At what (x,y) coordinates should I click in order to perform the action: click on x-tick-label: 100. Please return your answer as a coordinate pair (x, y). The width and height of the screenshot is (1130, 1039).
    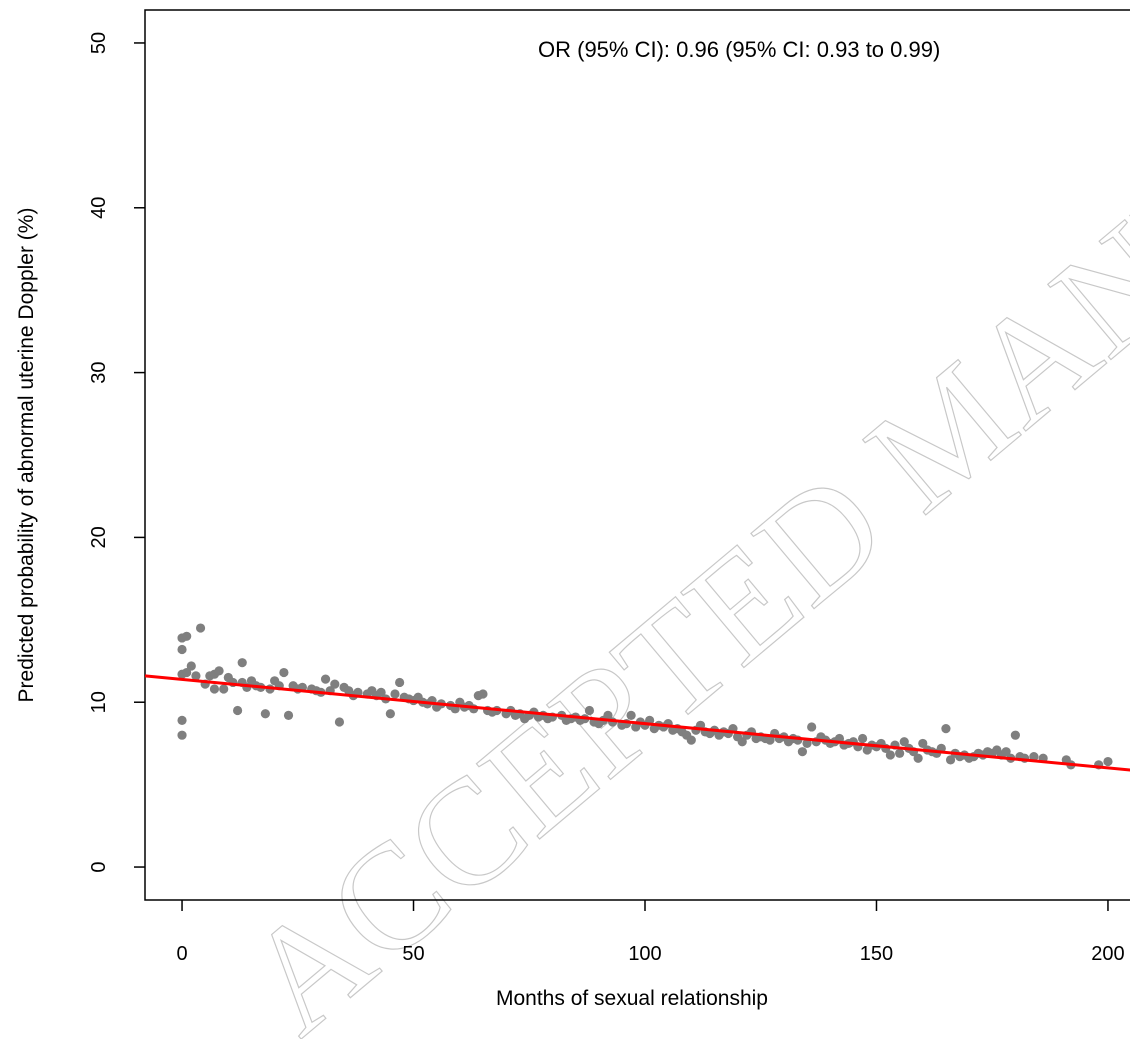
    Looking at the image, I should click on (644, 954).